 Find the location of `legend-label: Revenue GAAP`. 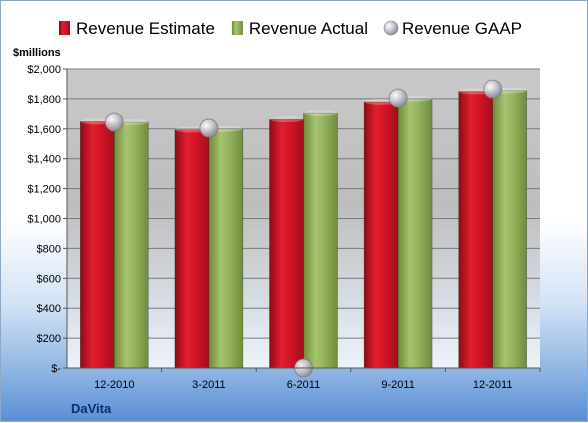

legend-label: Revenue GAAP is located at coordinates (462, 28).